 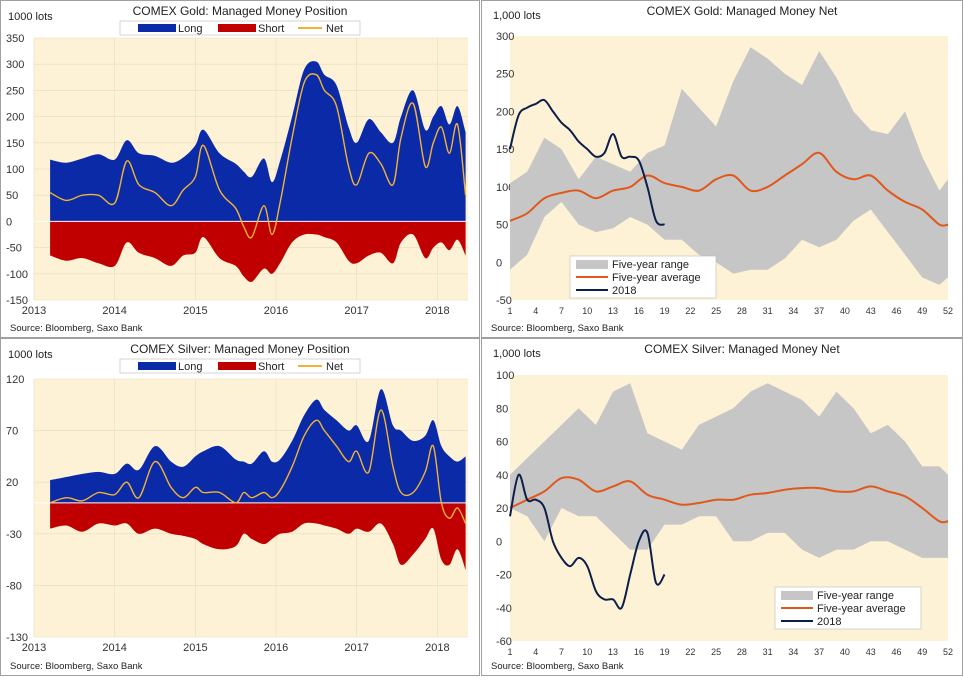 What do you see at coordinates (793, 311) in the screenshot?
I see `x-tick-label: 34` at bounding box center [793, 311].